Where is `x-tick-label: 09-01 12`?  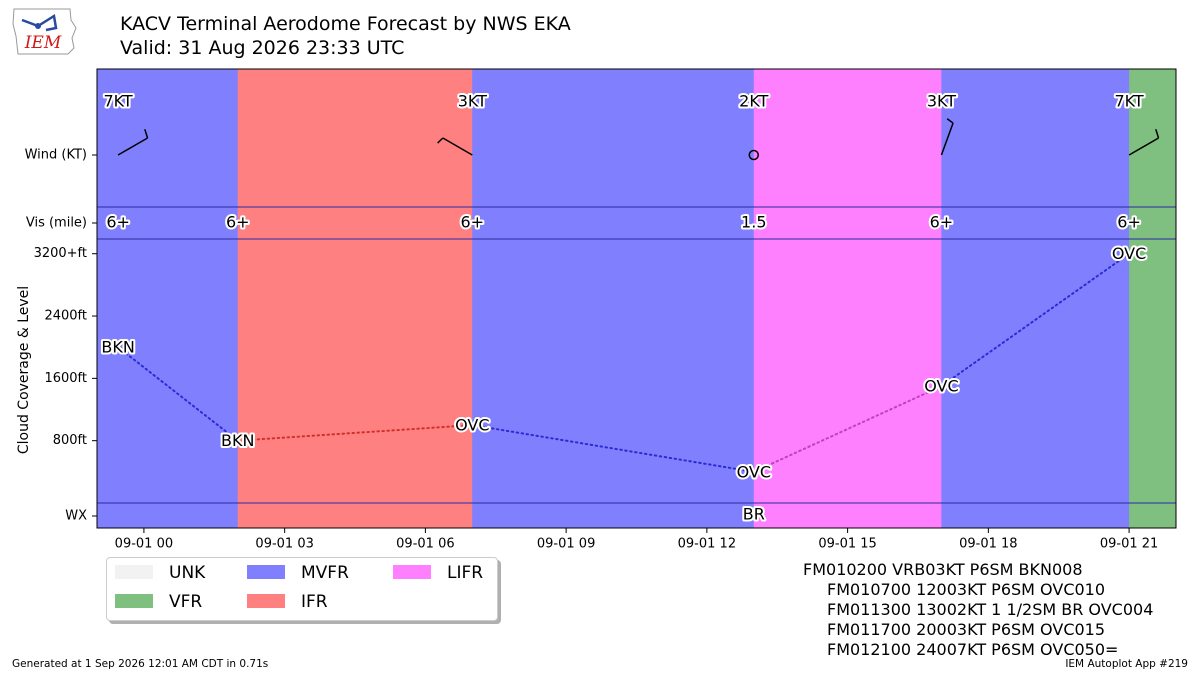
x-tick-label: 09-01 12 is located at coordinates (707, 544).